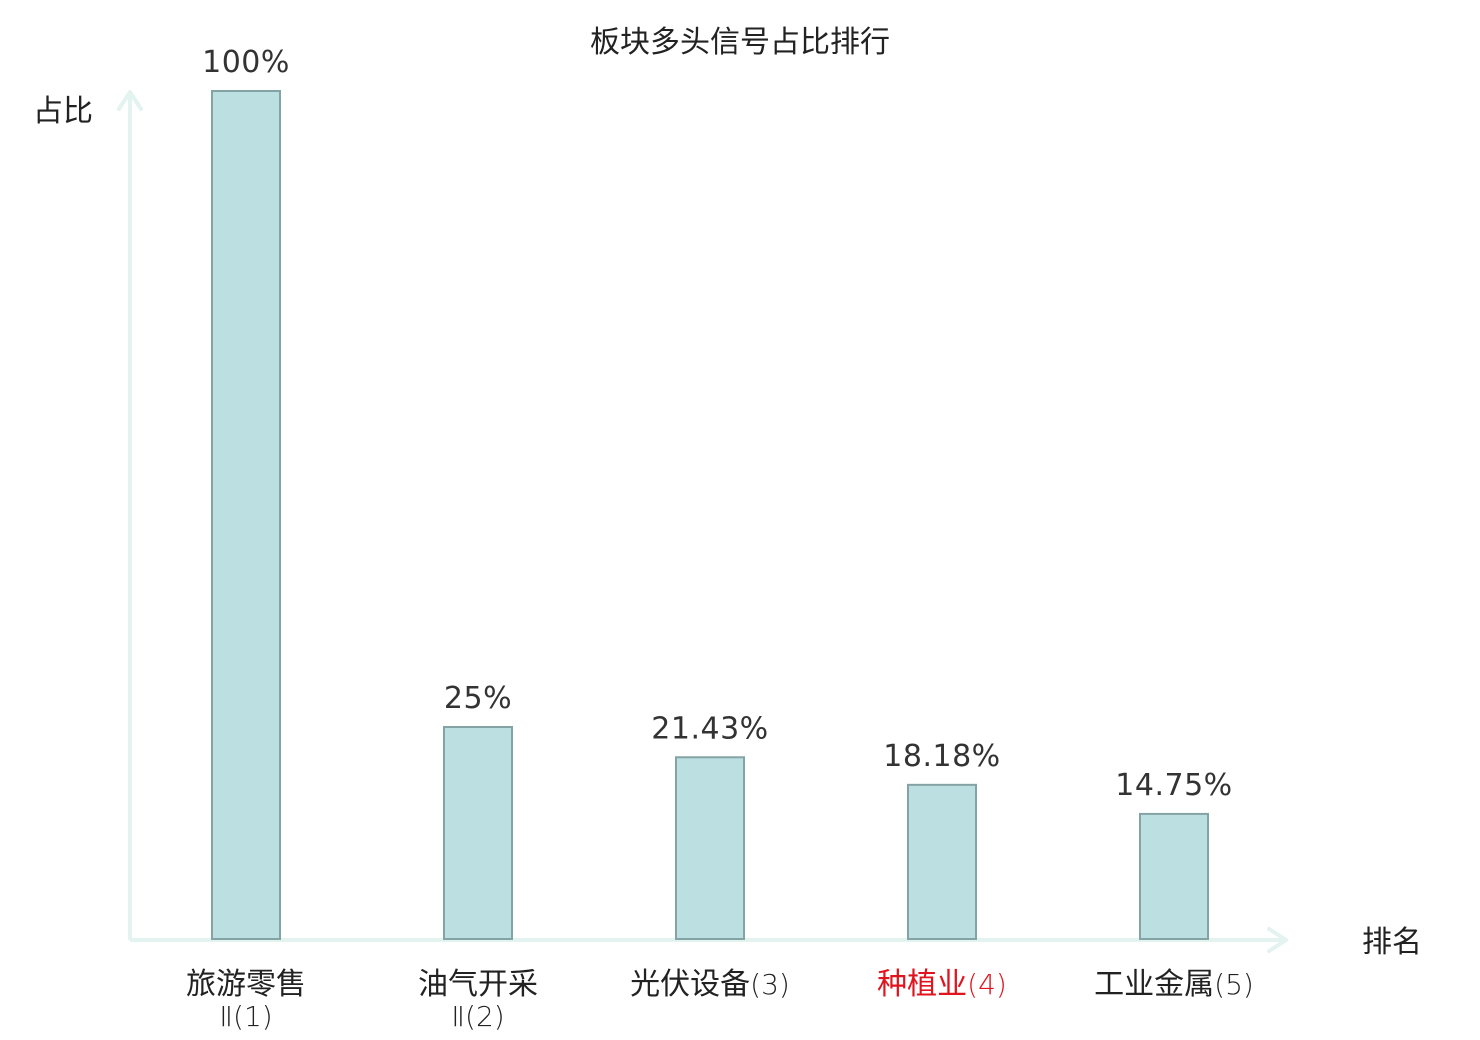 This screenshot has height=1040, width=1480. What do you see at coordinates (246, 984) in the screenshot?
I see `category-label: 旅游零售` at bounding box center [246, 984].